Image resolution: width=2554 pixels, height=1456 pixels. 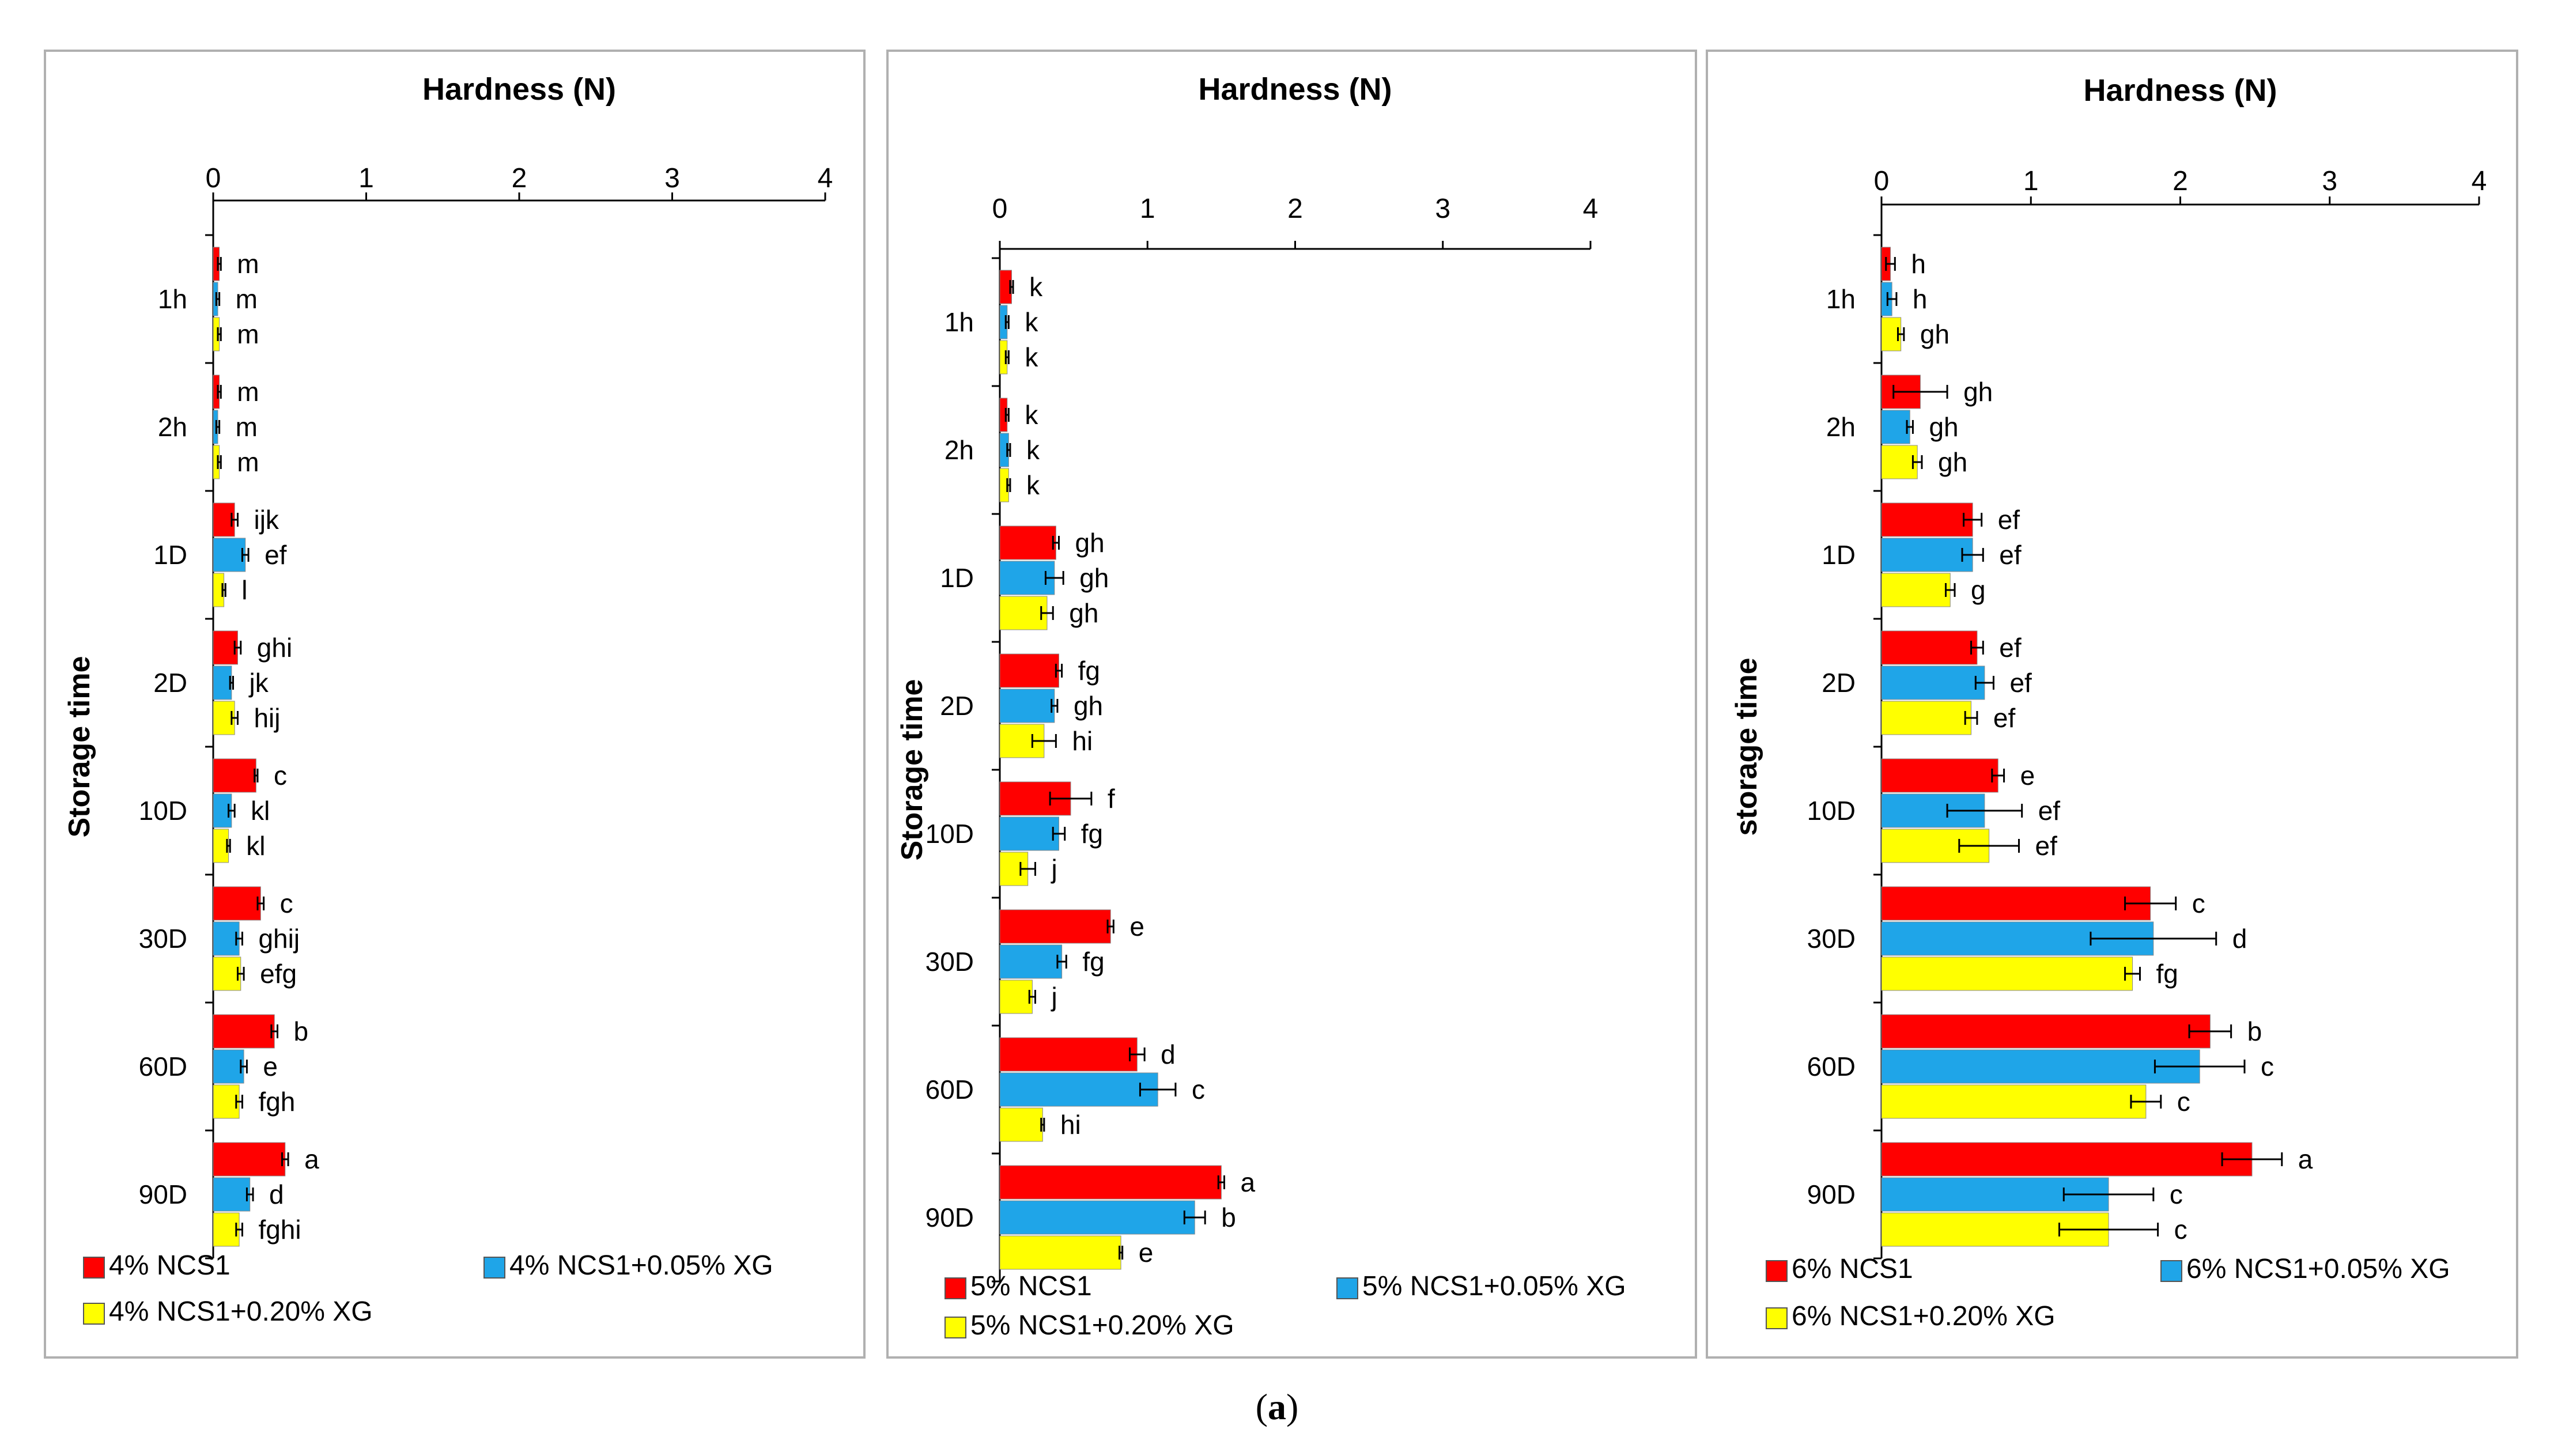 What do you see at coordinates (1054, 869) in the screenshot?
I see `significance-label: j` at bounding box center [1054, 869].